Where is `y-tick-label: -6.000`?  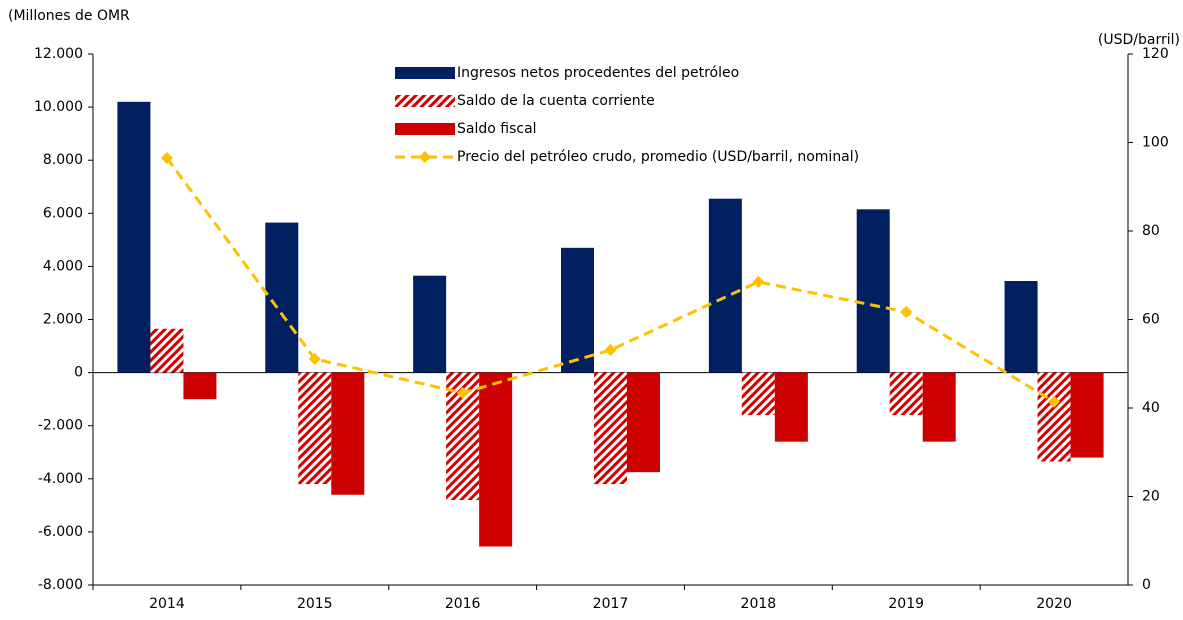 y-tick-label: -6.000 is located at coordinates (60, 532).